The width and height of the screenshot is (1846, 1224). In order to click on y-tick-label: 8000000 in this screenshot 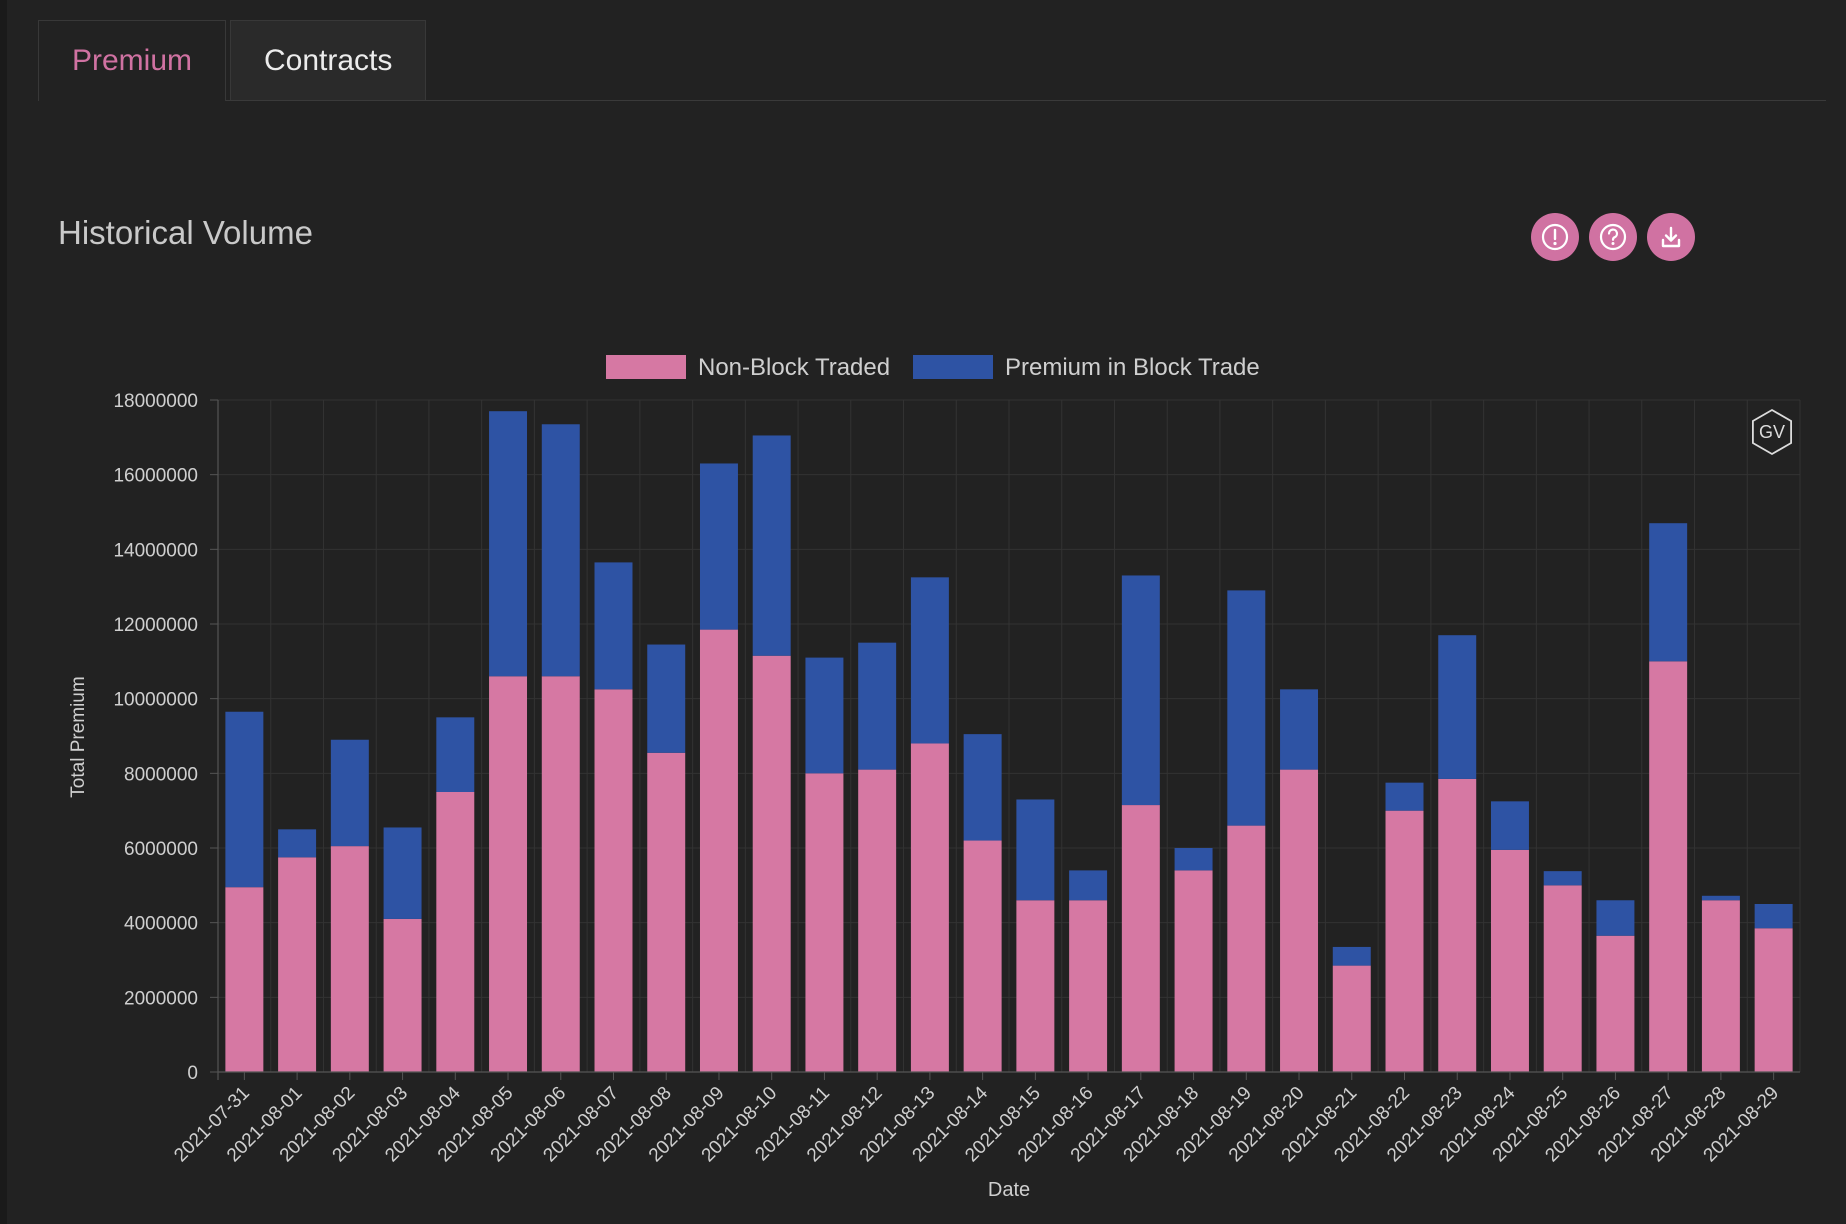, I will do `click(161, 774)`.